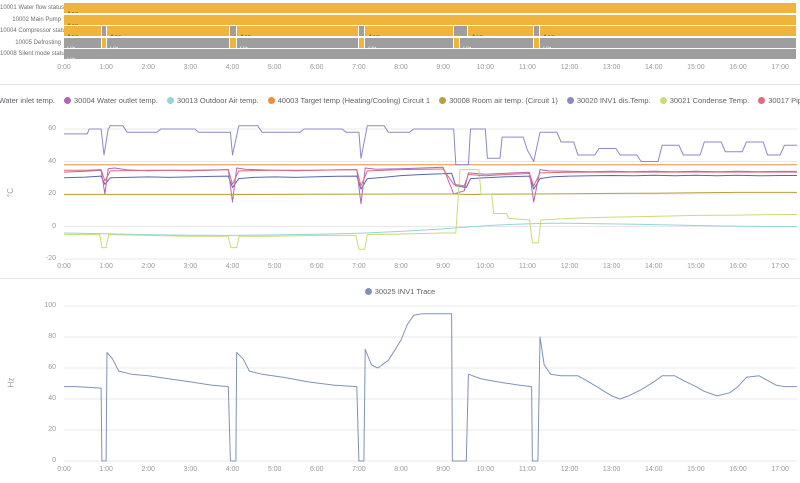  Describe the element at coordinates (359, 469) in the screenshot. I see `time-tick-label: 7:00` at that location.